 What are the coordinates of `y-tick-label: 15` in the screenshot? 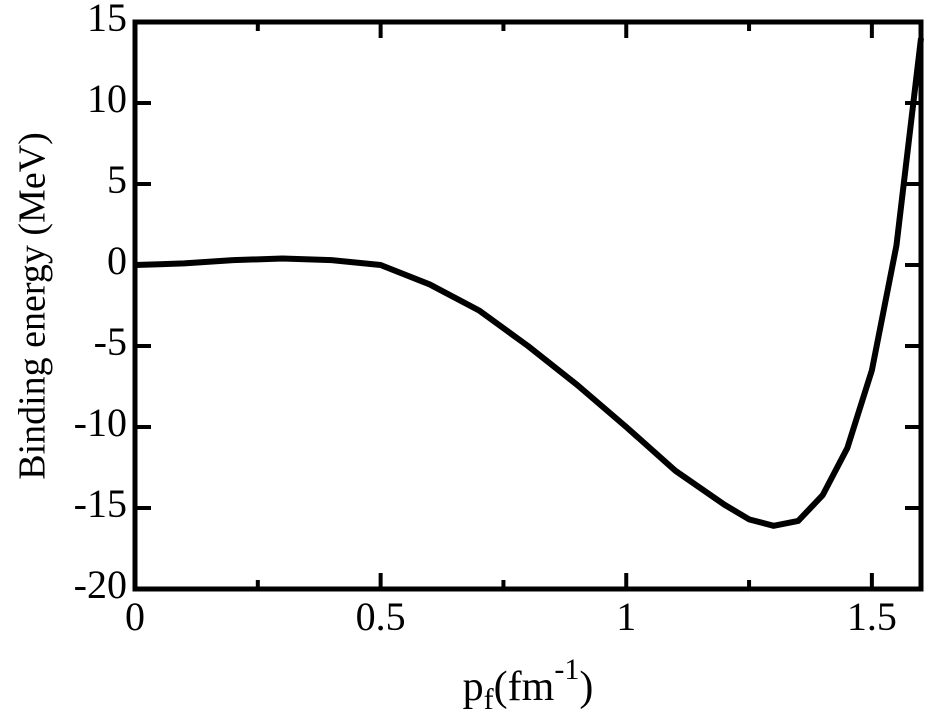 It's located at (107, 20).